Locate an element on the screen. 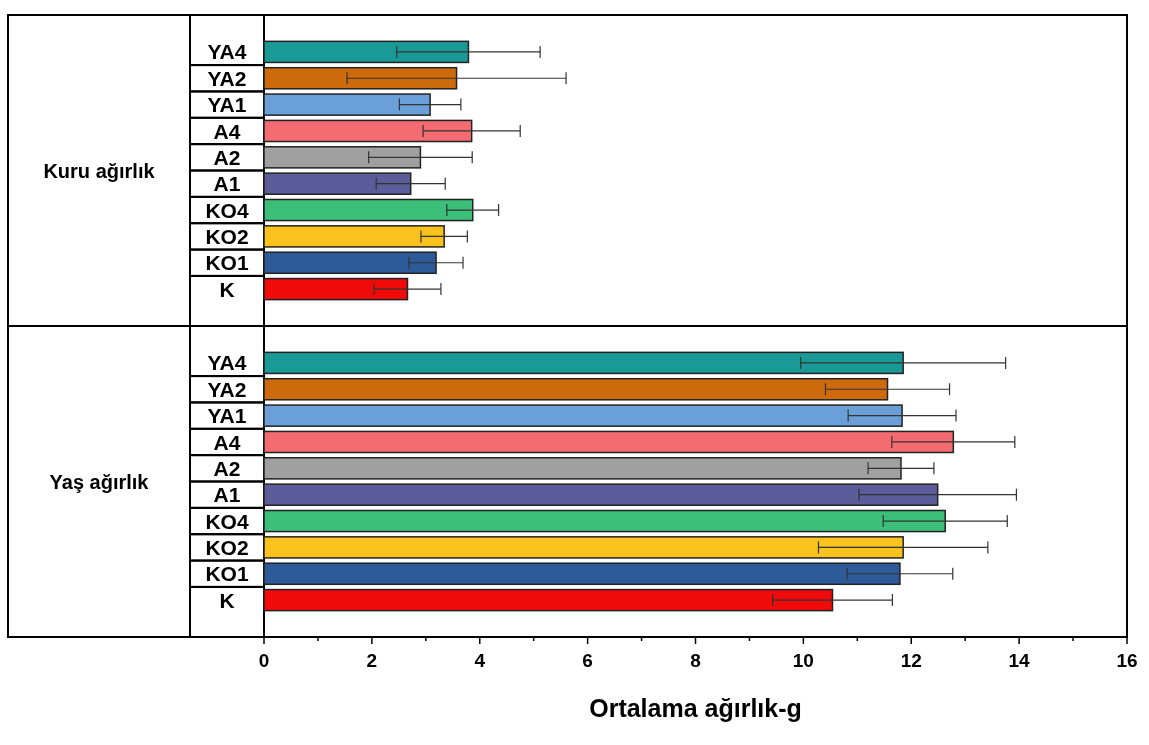 This screenshot has height=745, width=1149. y-axis-title: Kuru ağırlık is located at coordinates (99, 170).